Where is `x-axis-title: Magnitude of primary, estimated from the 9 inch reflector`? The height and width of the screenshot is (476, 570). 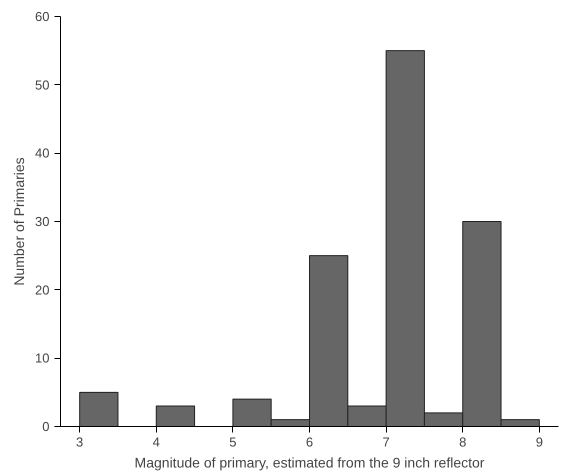 x-axis-title: Magnitude of primary, estimated from the 9 inch reflector is located at coordinates (309, 462).